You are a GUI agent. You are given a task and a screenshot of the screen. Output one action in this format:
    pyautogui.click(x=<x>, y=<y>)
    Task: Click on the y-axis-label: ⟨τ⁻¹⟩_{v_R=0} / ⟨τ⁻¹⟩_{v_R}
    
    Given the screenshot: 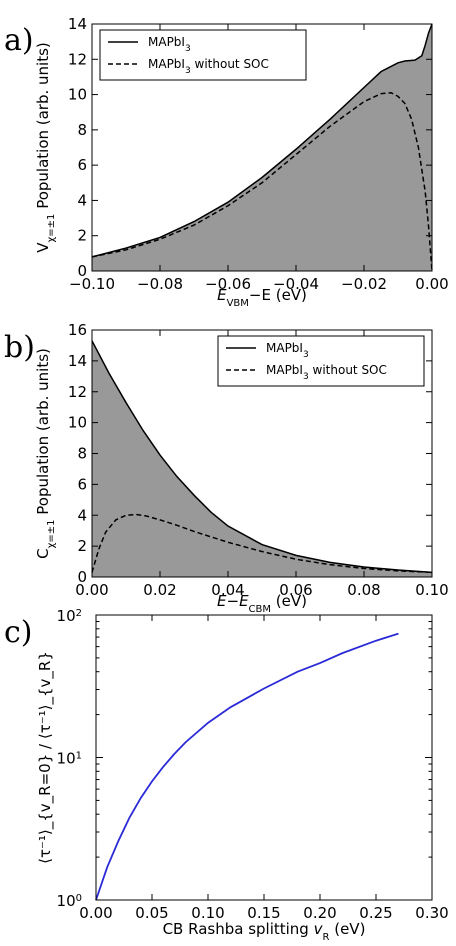 What is the action you would take?
    pyautogui.click(x=45, y=757)
    